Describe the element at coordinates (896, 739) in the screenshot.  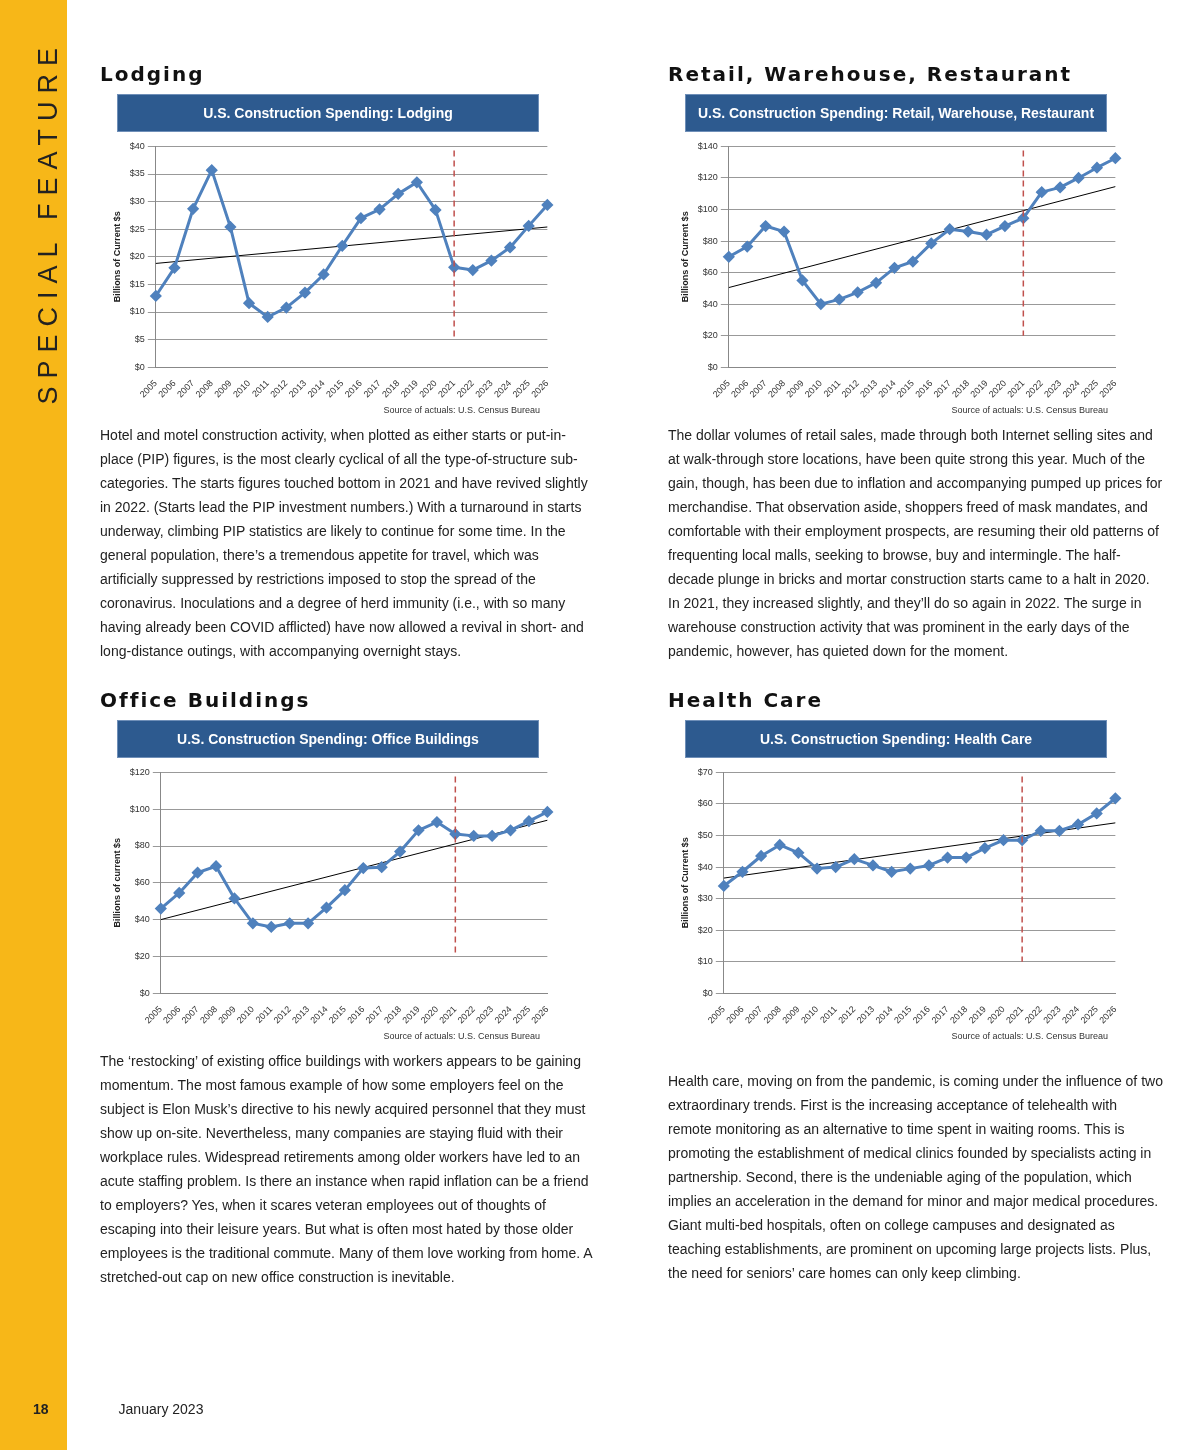
I see `chart-subtitle: U.S. Construction Spending: Health Care` at that location.